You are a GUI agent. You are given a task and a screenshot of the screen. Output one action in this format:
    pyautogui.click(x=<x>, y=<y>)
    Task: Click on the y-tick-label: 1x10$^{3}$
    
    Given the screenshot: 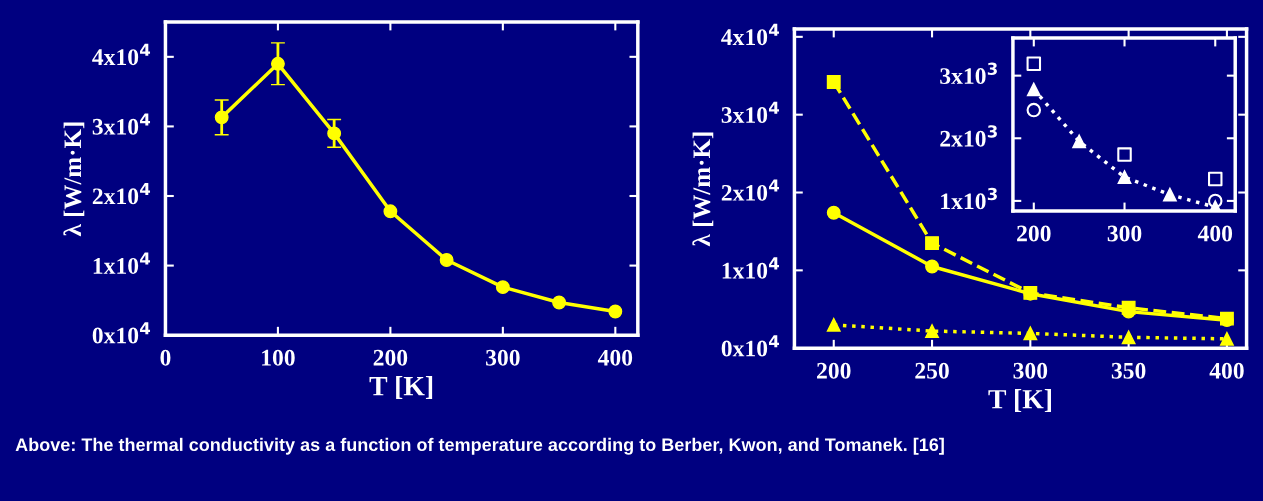 What is the action you would take?
    pyautogui.click(x=969, y=198)
    